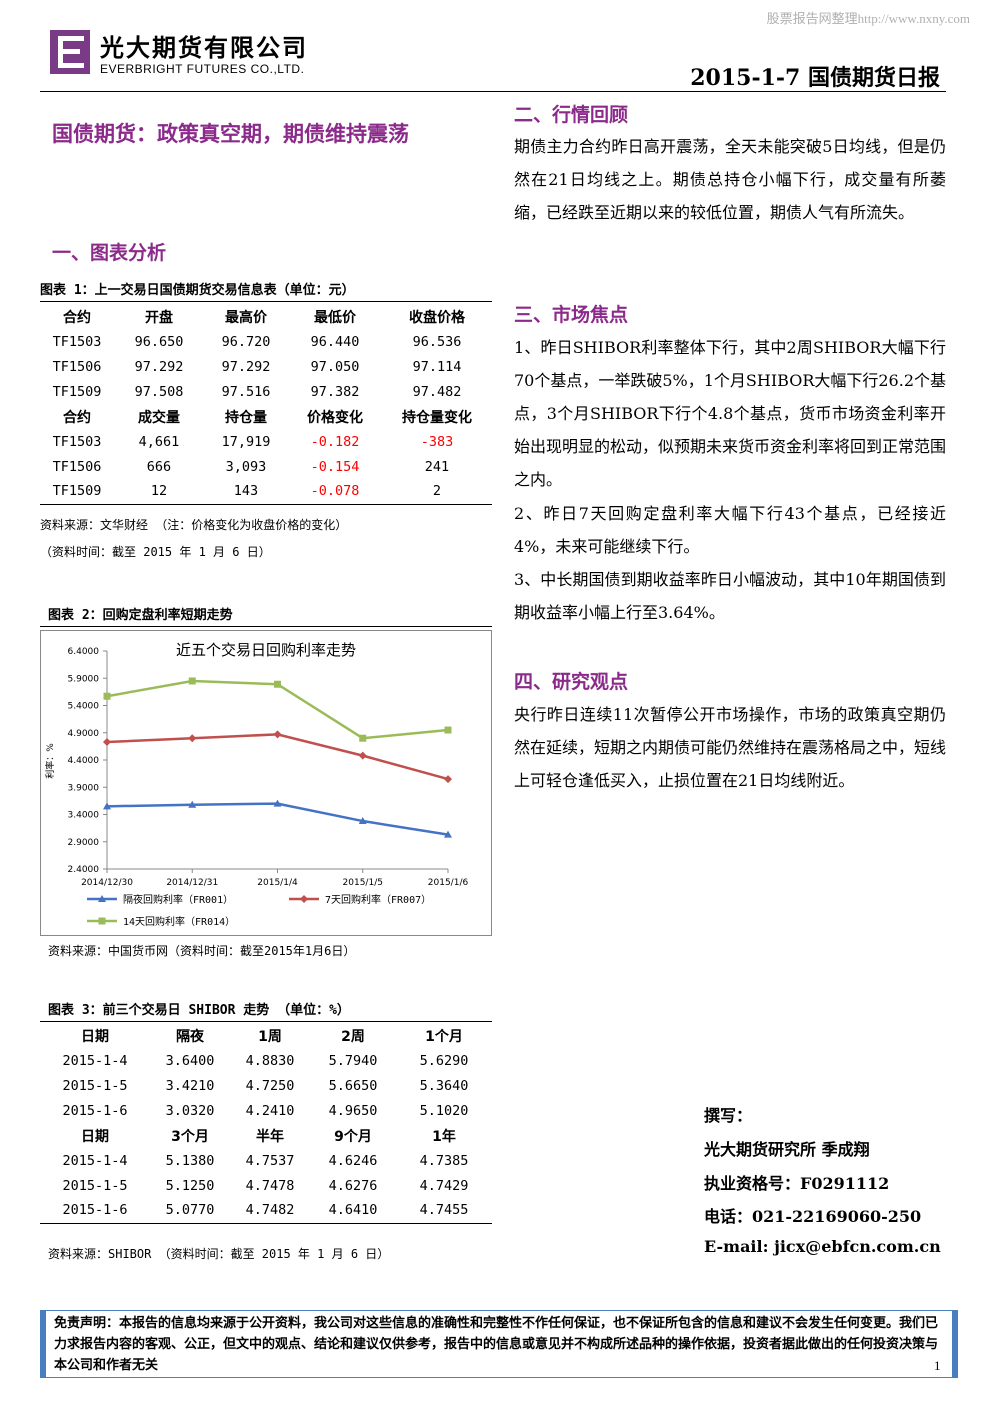 The image size is (992, 1403). I want to click on chart-source: 资料来源：中国货币网（资料时间：截至2015年1月6日）, so click(202, 951).